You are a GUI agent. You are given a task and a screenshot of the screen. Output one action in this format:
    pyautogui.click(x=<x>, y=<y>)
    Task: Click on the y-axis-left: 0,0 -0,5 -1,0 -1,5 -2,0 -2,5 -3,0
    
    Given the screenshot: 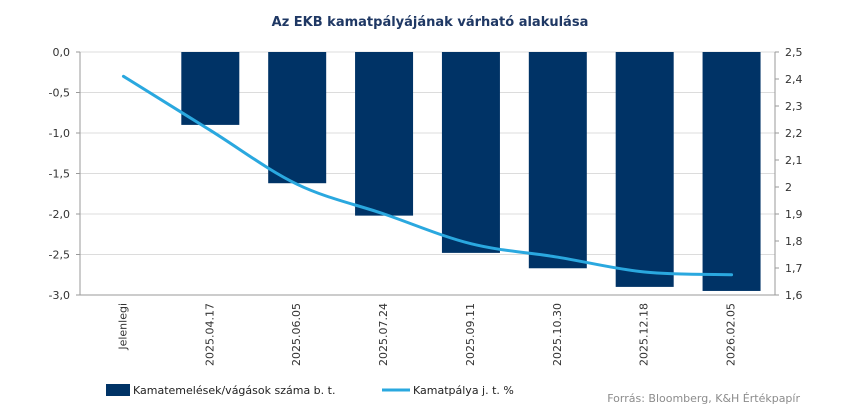 What is the action you would take?
    pyautogui.click(x=64, y=174)
    